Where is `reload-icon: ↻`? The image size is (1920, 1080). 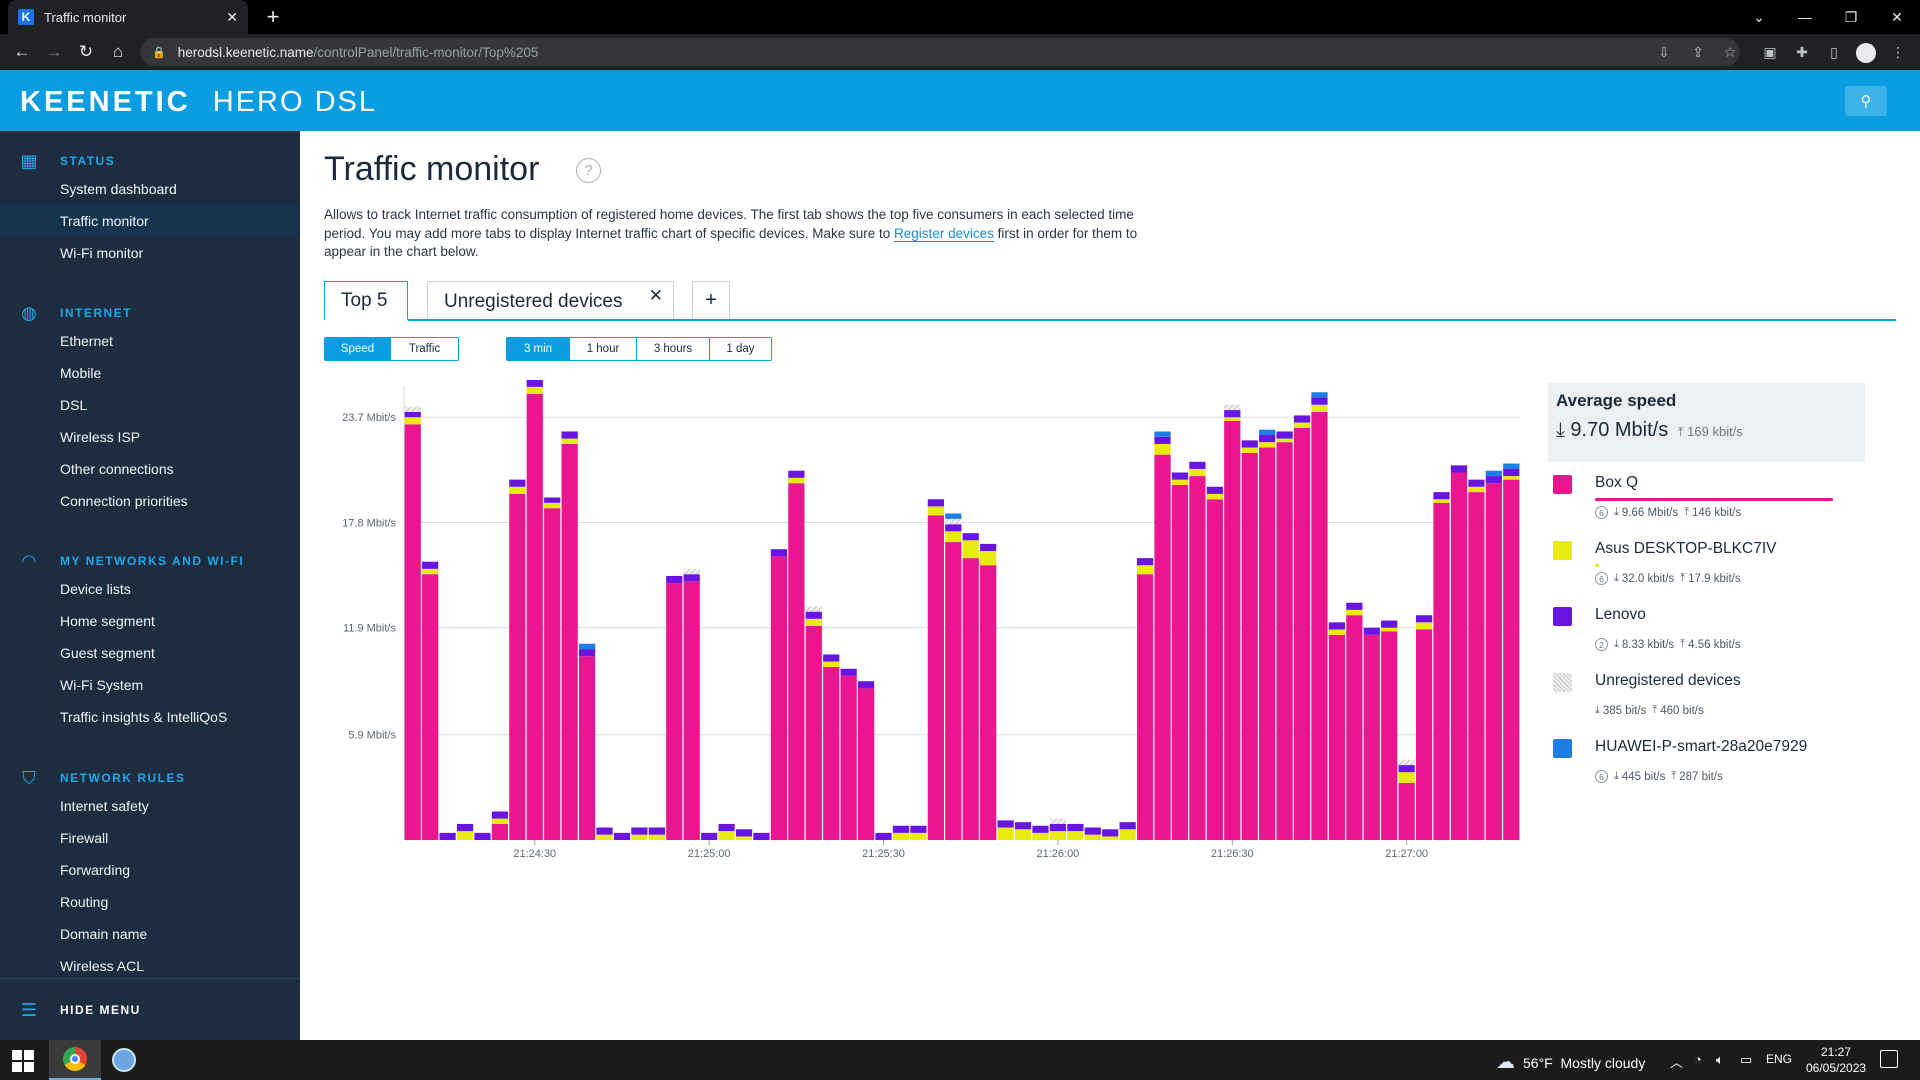
reload-icon: ↻ is located at coordinates (86, 51).